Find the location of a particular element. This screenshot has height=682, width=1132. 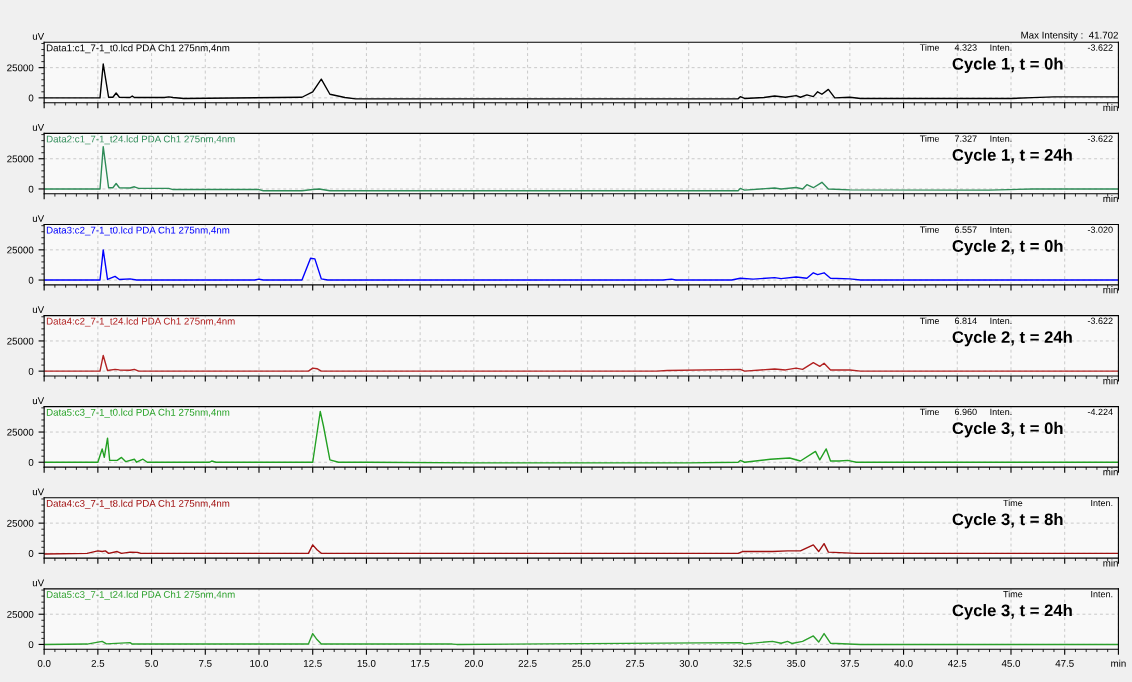

x-tick-label: 32.5 is located at coordinates (742, 663).